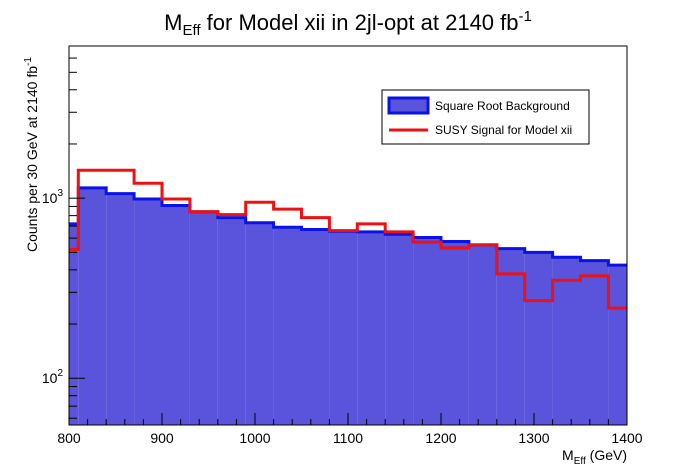 Image resolution: width=696 pixels, height=474 pixels. I want to click on legend-label-background: Square Root Background, so click(502, 106).